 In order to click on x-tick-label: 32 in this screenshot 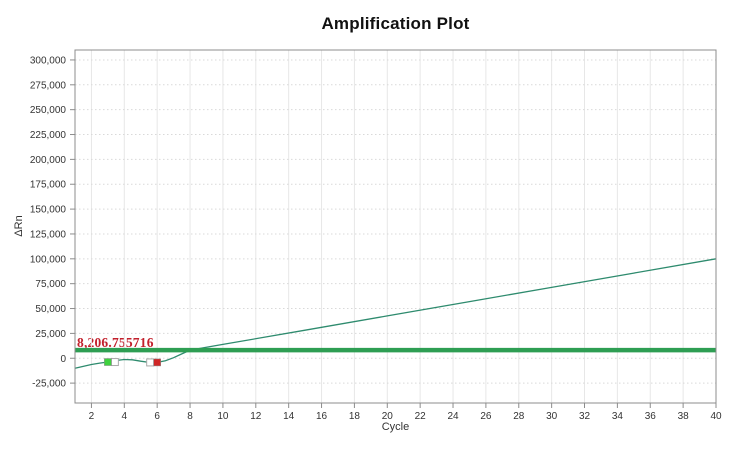, I will do `click(585, 416)`.